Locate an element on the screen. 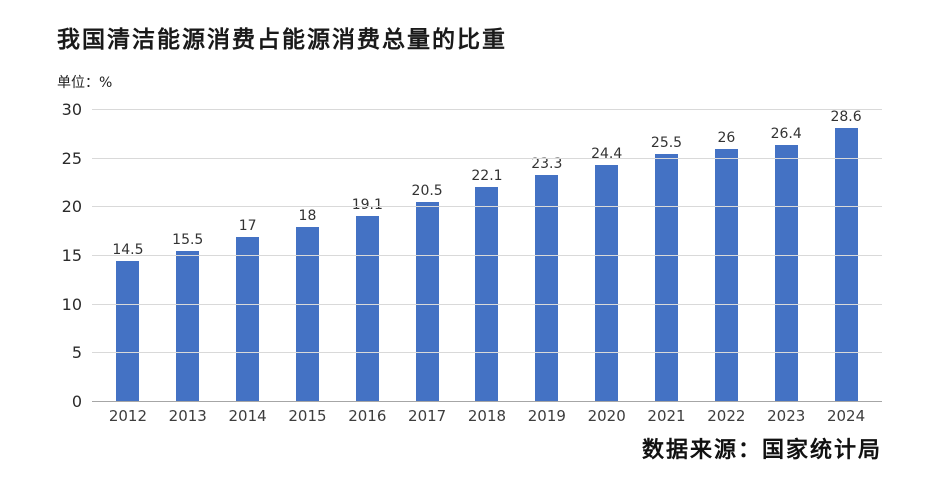 The width and height of the screenshot is (927, 491). bar-value-label: 26 is located at coordinates (726, 137).